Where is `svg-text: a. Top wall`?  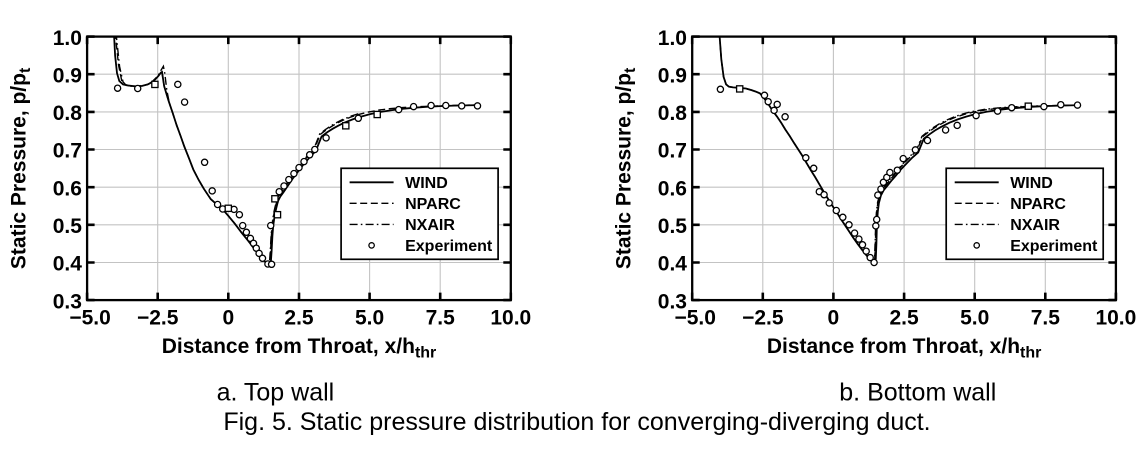 svg-text: a. Top wall is located at coordinates (276, 393).